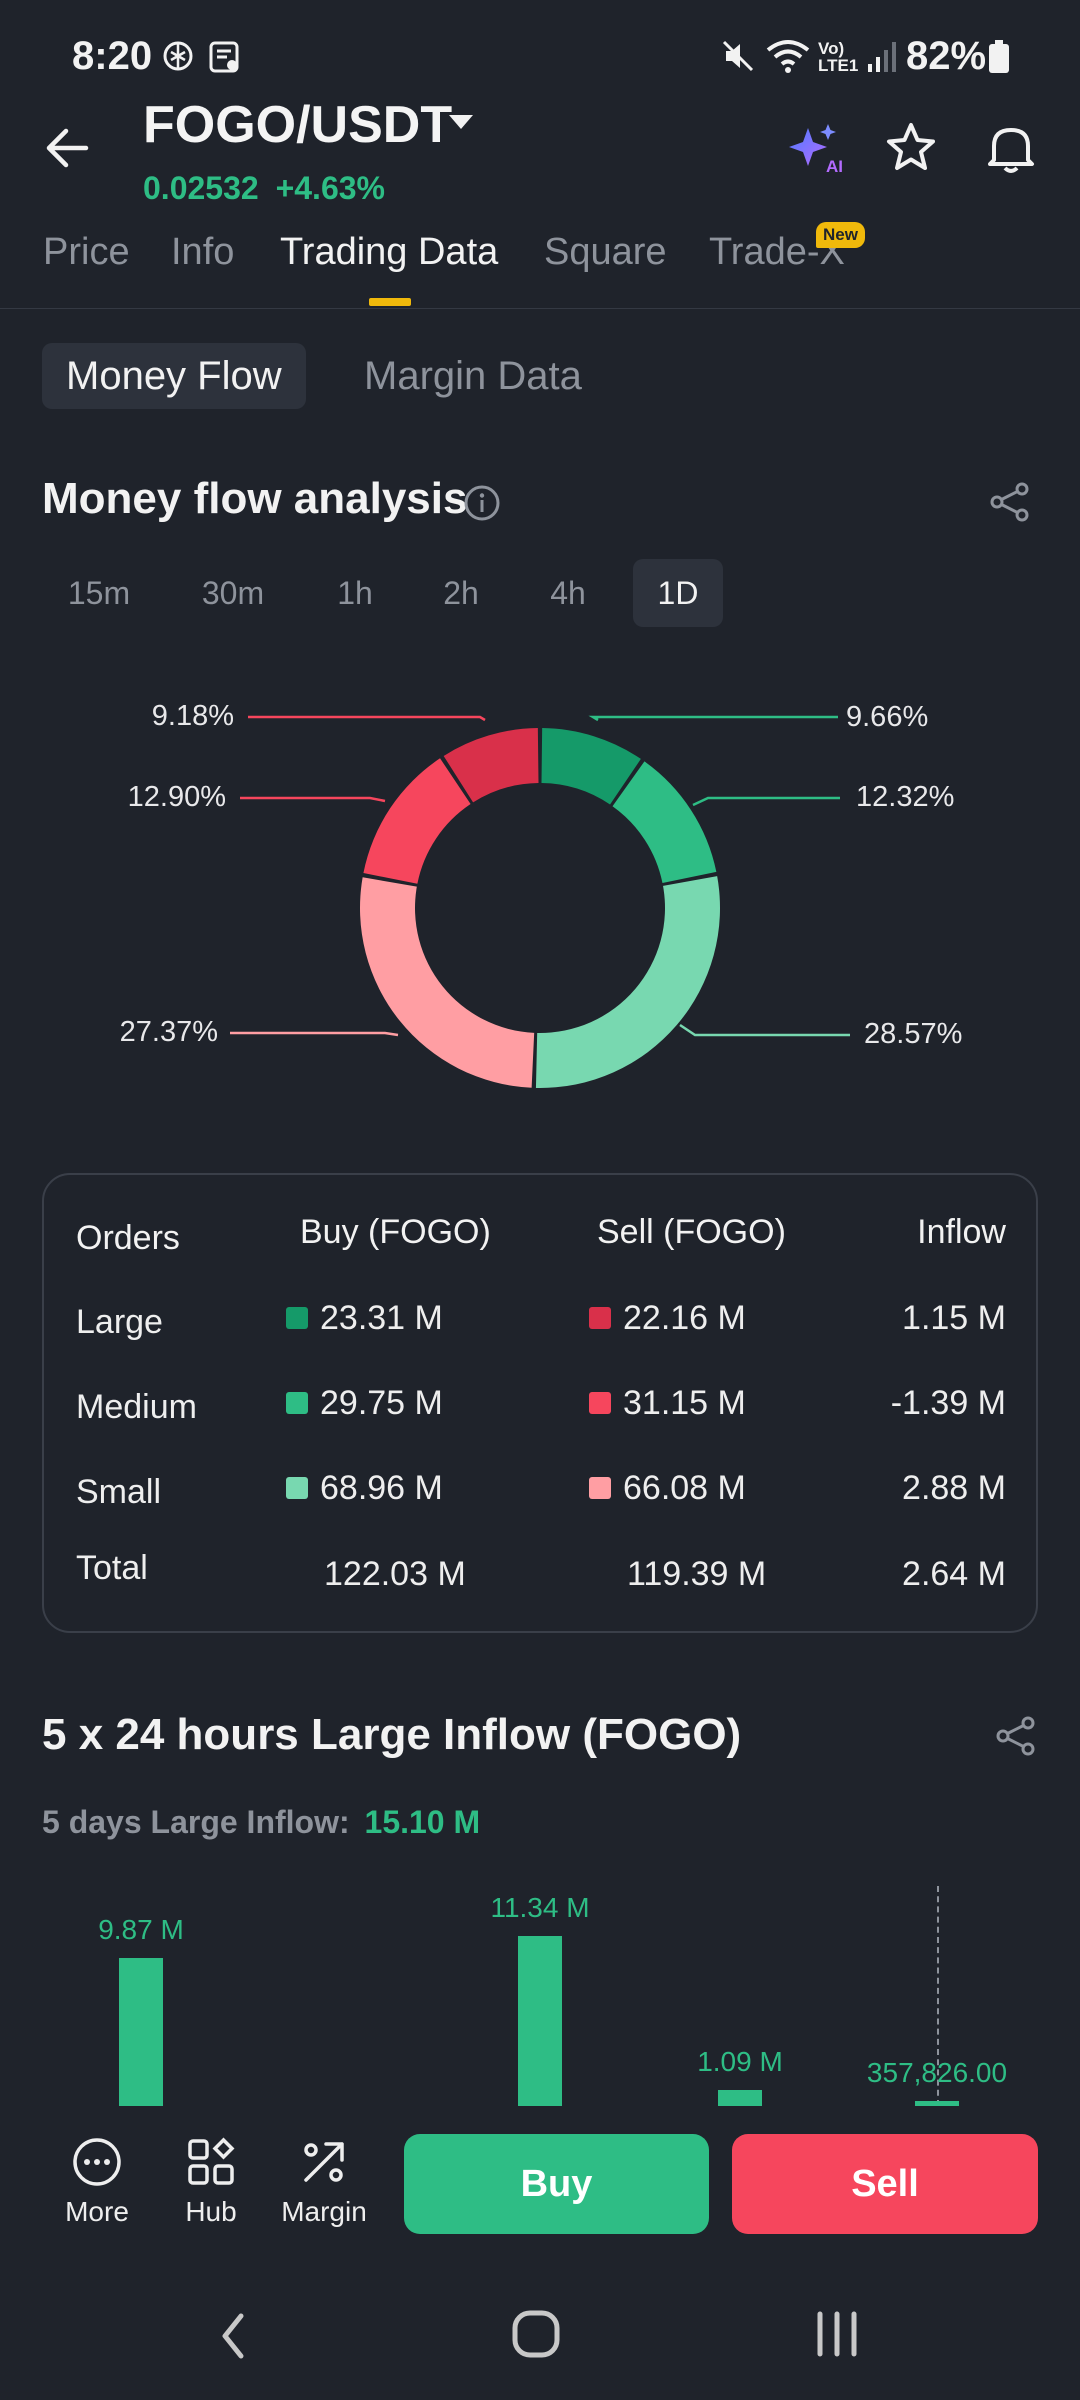 Image resolution: width=1080 pixels, height=2400 pixels. Describe the element at coordinates (364, 1318) in the screenshot. I see `buy-large-value: 23.31 M` at that location.